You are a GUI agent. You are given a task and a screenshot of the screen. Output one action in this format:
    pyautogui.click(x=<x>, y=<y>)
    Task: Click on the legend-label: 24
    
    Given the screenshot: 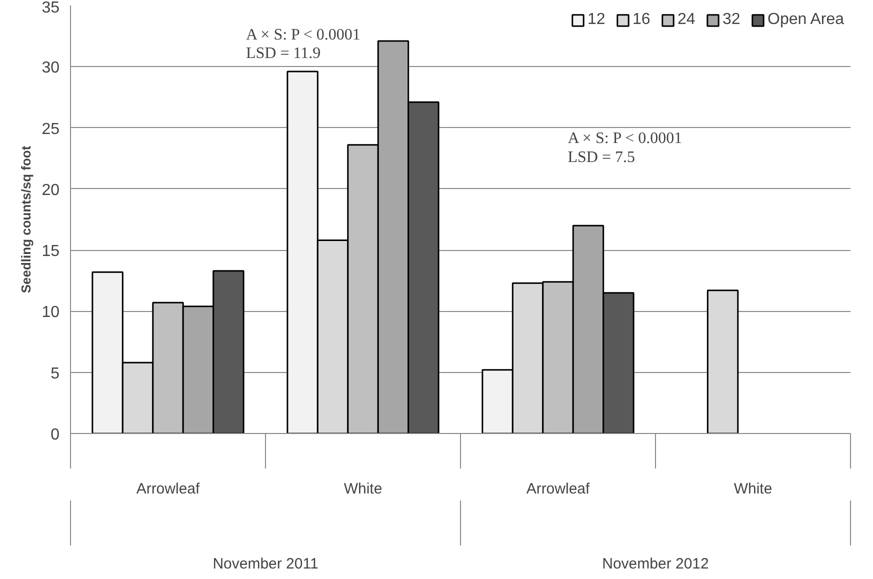 What is the action you would take?
    pyautogui.click(x=687, y=20)
    